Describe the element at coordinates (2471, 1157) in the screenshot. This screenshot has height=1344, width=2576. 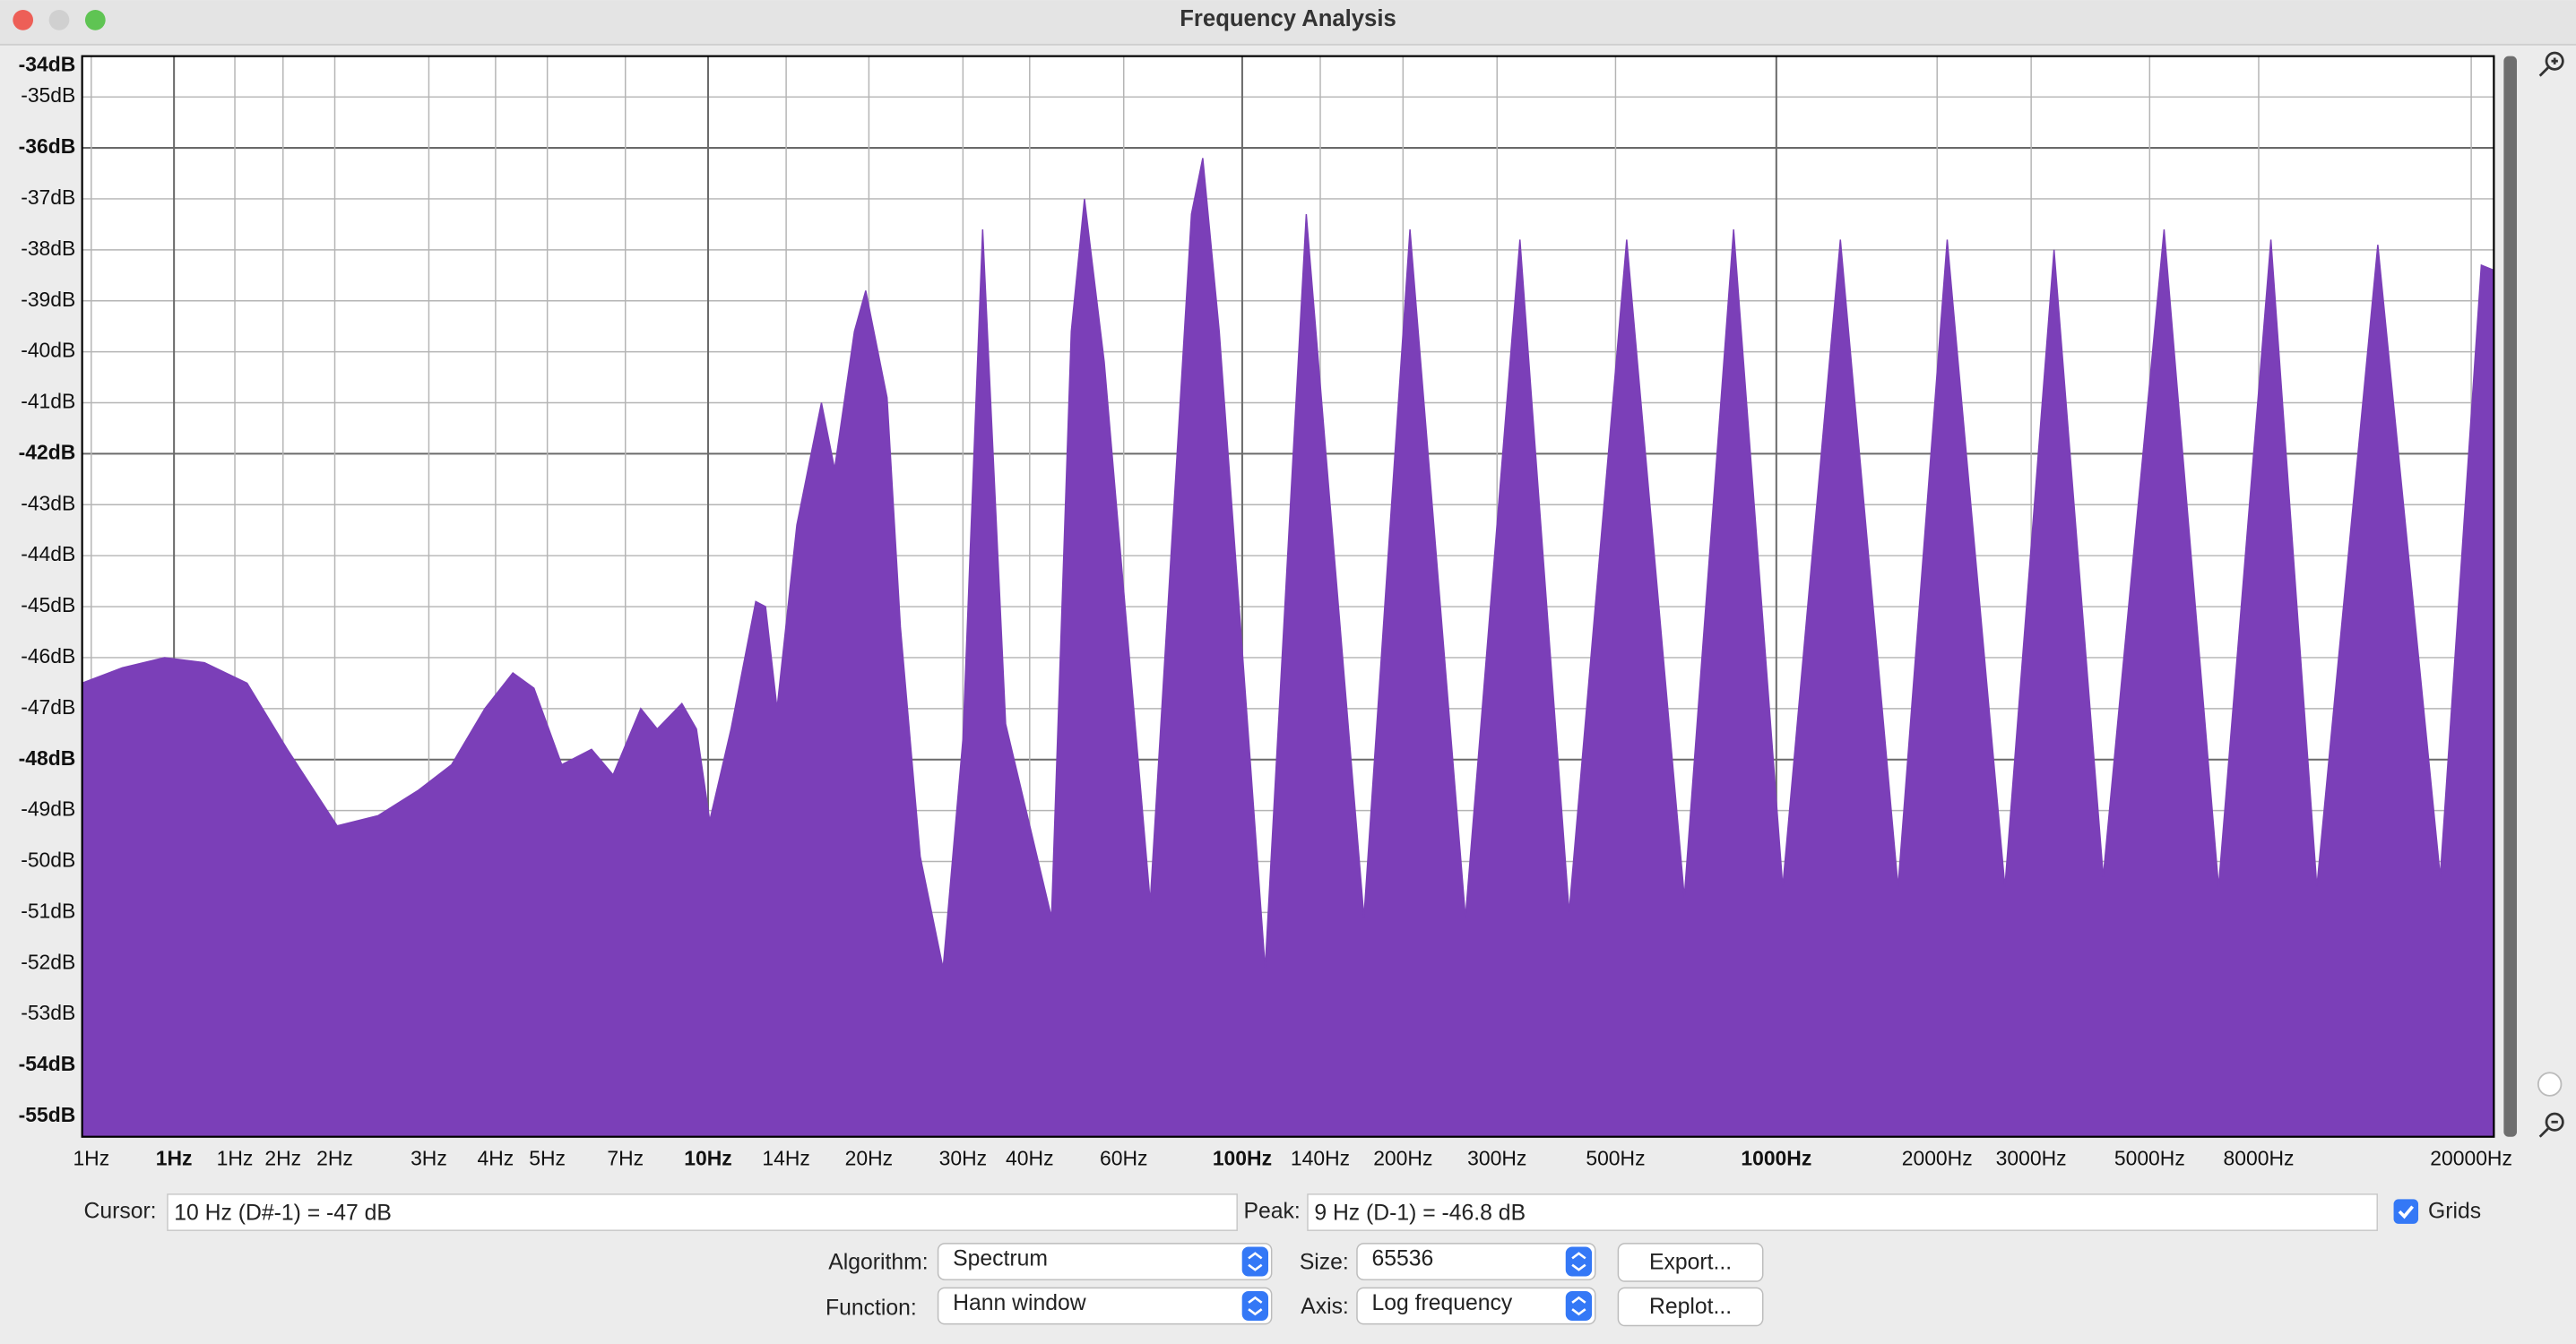
I see `x-tick-label: 20000Hz` at that location.